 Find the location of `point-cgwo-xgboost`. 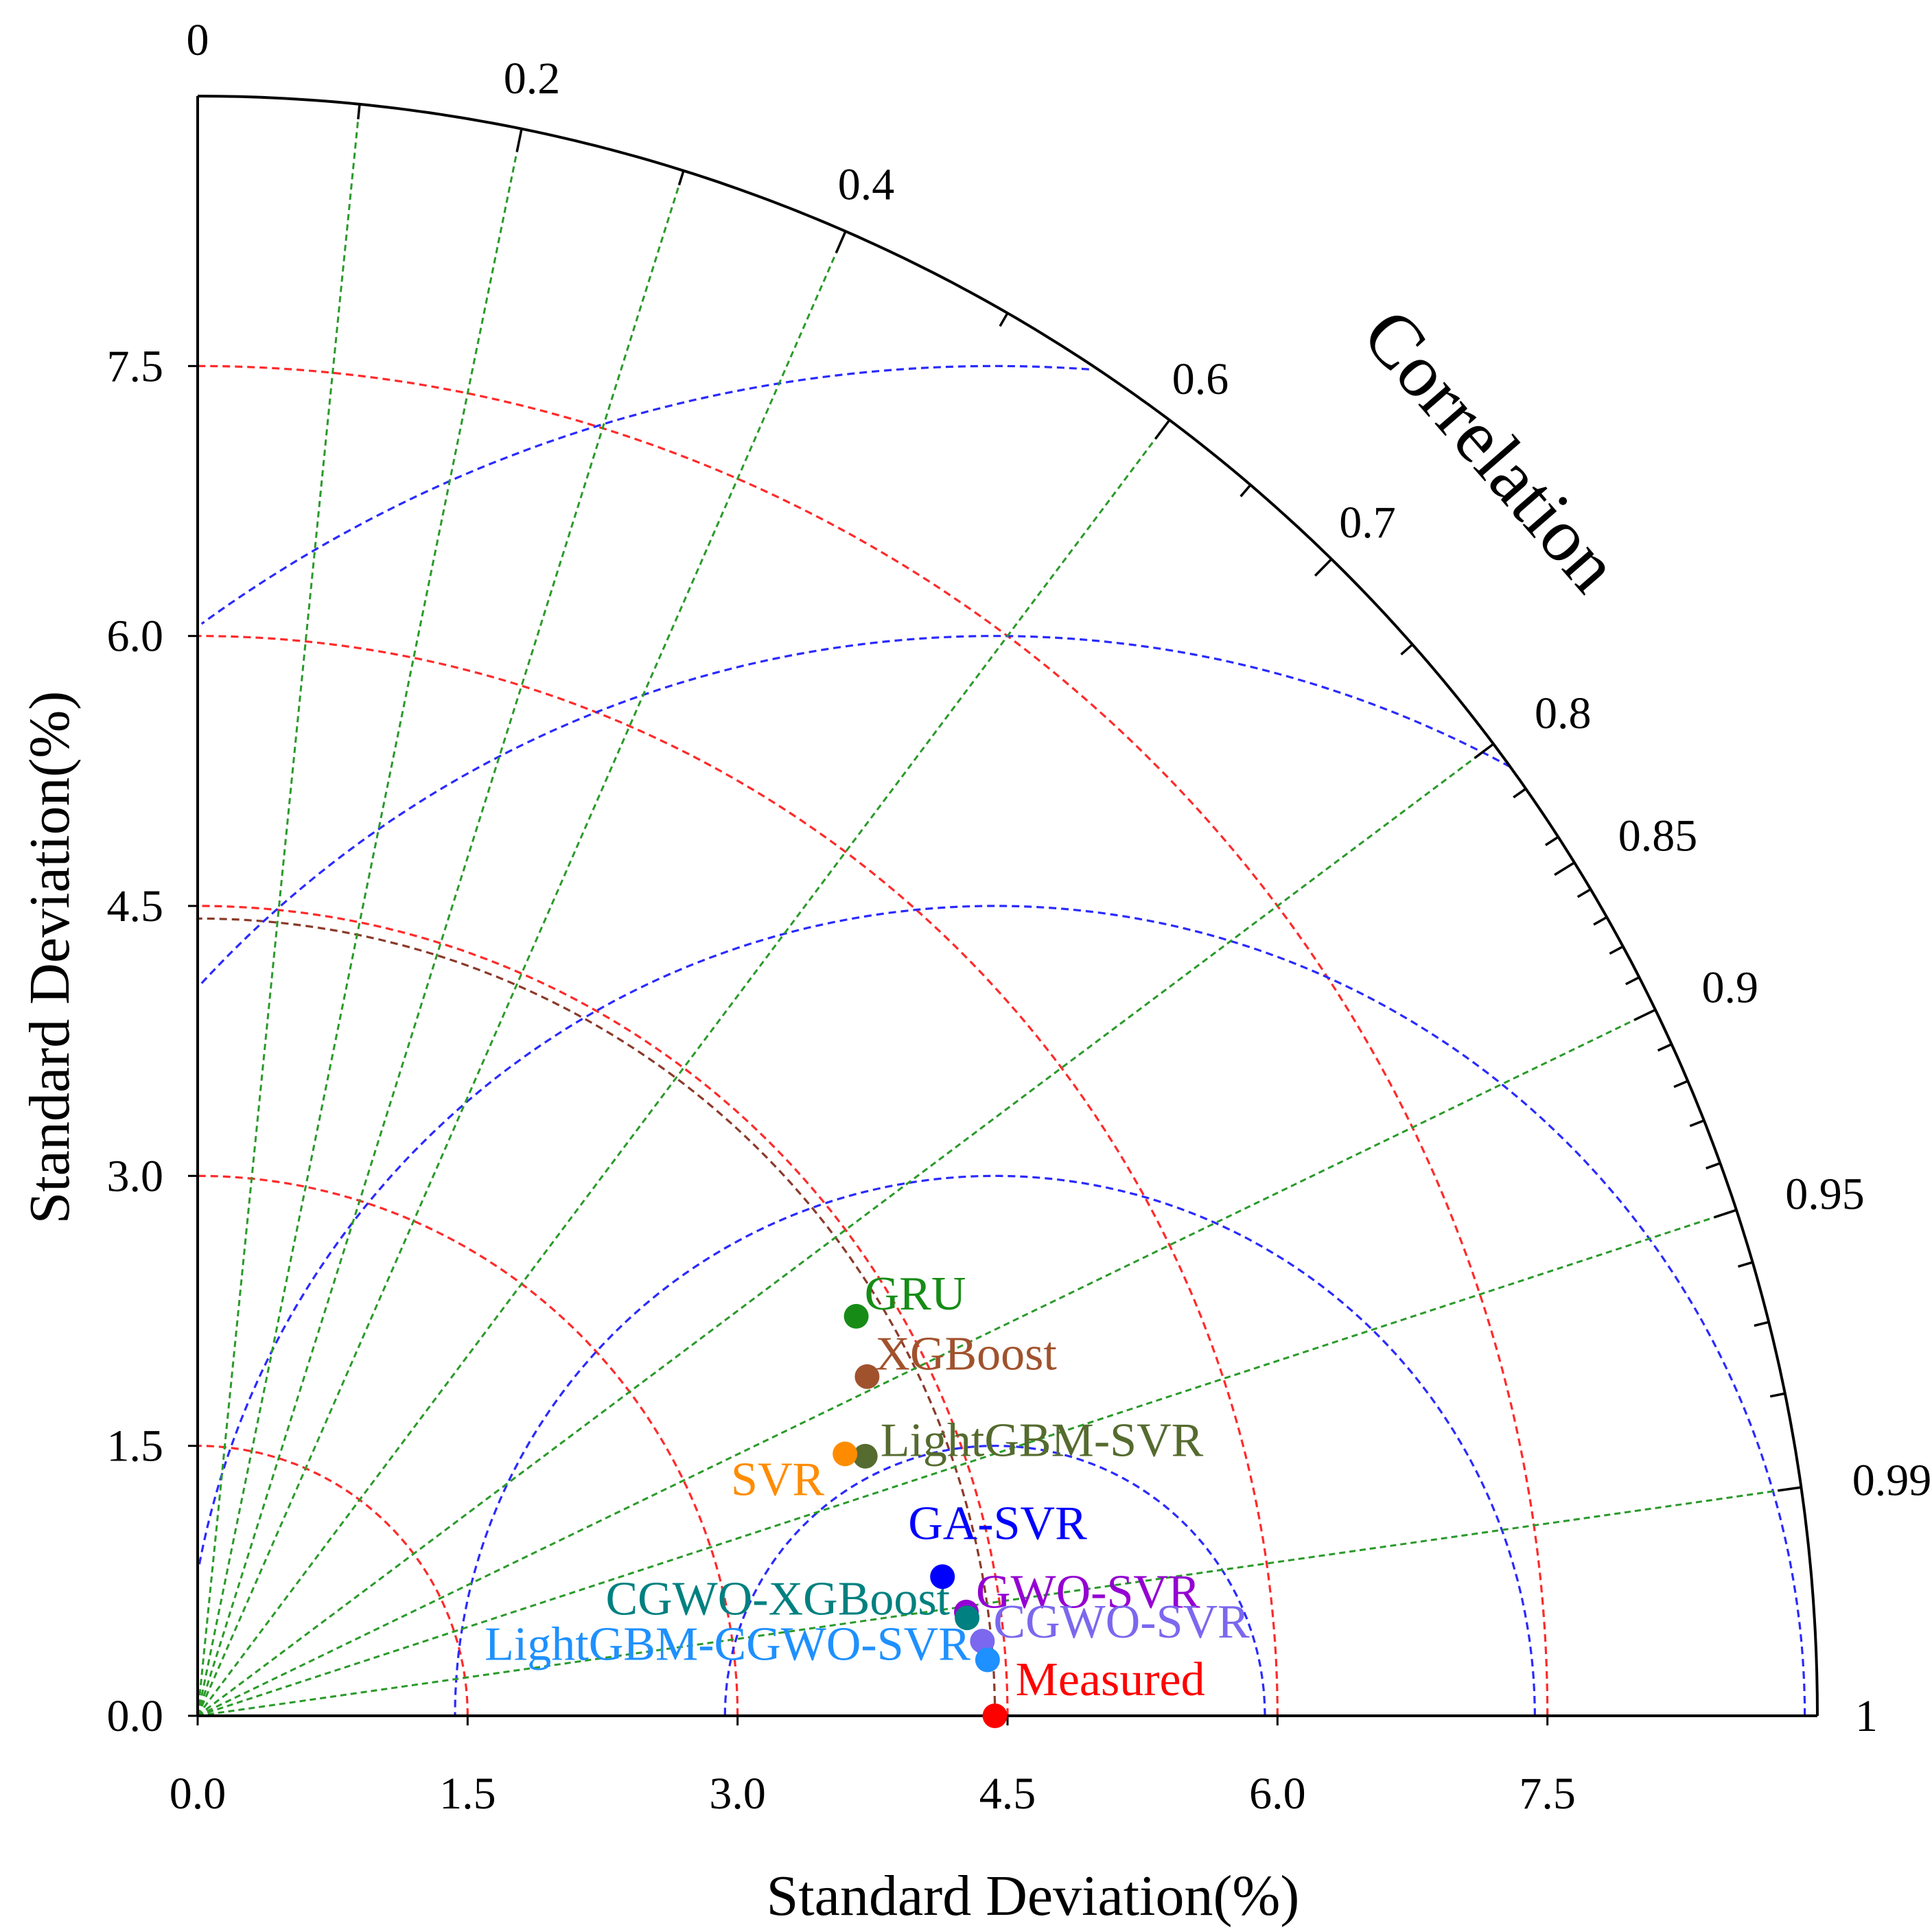

point-cgwo-xgboost is located at coordinates (967, 1618).